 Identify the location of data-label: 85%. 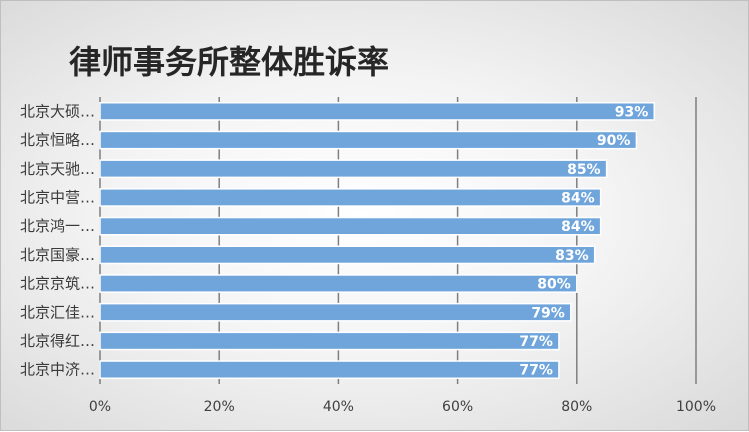
(584, 170).